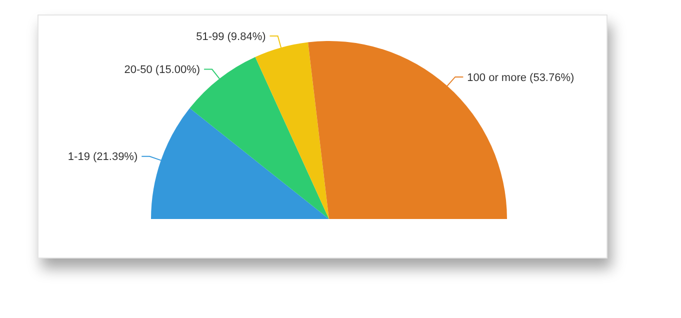 This screenshot has height=318, width=681. What do you see at coordinates (520, 78) in the screenshot?
I see `slice-label: 100 or more (53.76%)` at bounding box center [520, 78].